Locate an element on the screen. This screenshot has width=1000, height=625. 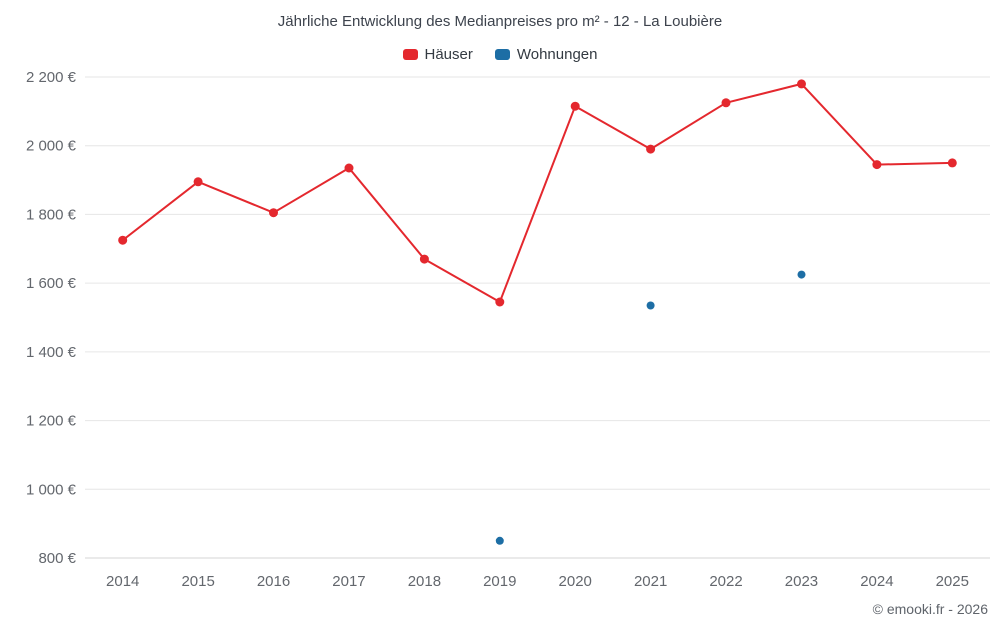
x-axis-tick-label: 2018 is located at coordinates (424, 581).